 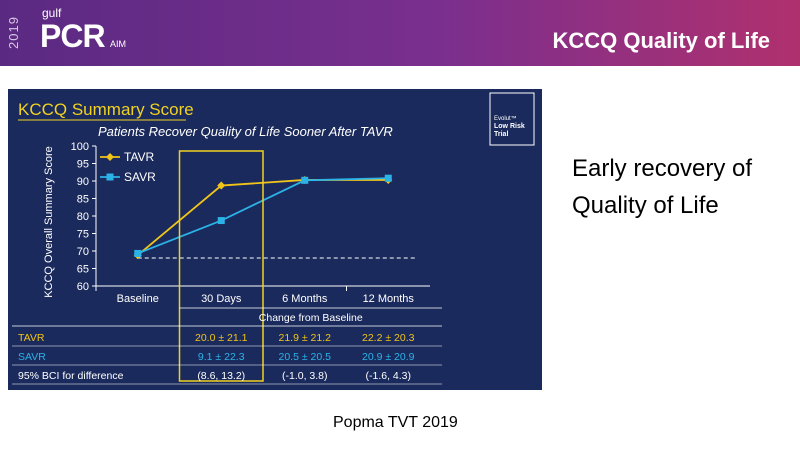 I want to click on y-axis-label: KCCQ Overall Summary Score, so click(x=49, y=222).